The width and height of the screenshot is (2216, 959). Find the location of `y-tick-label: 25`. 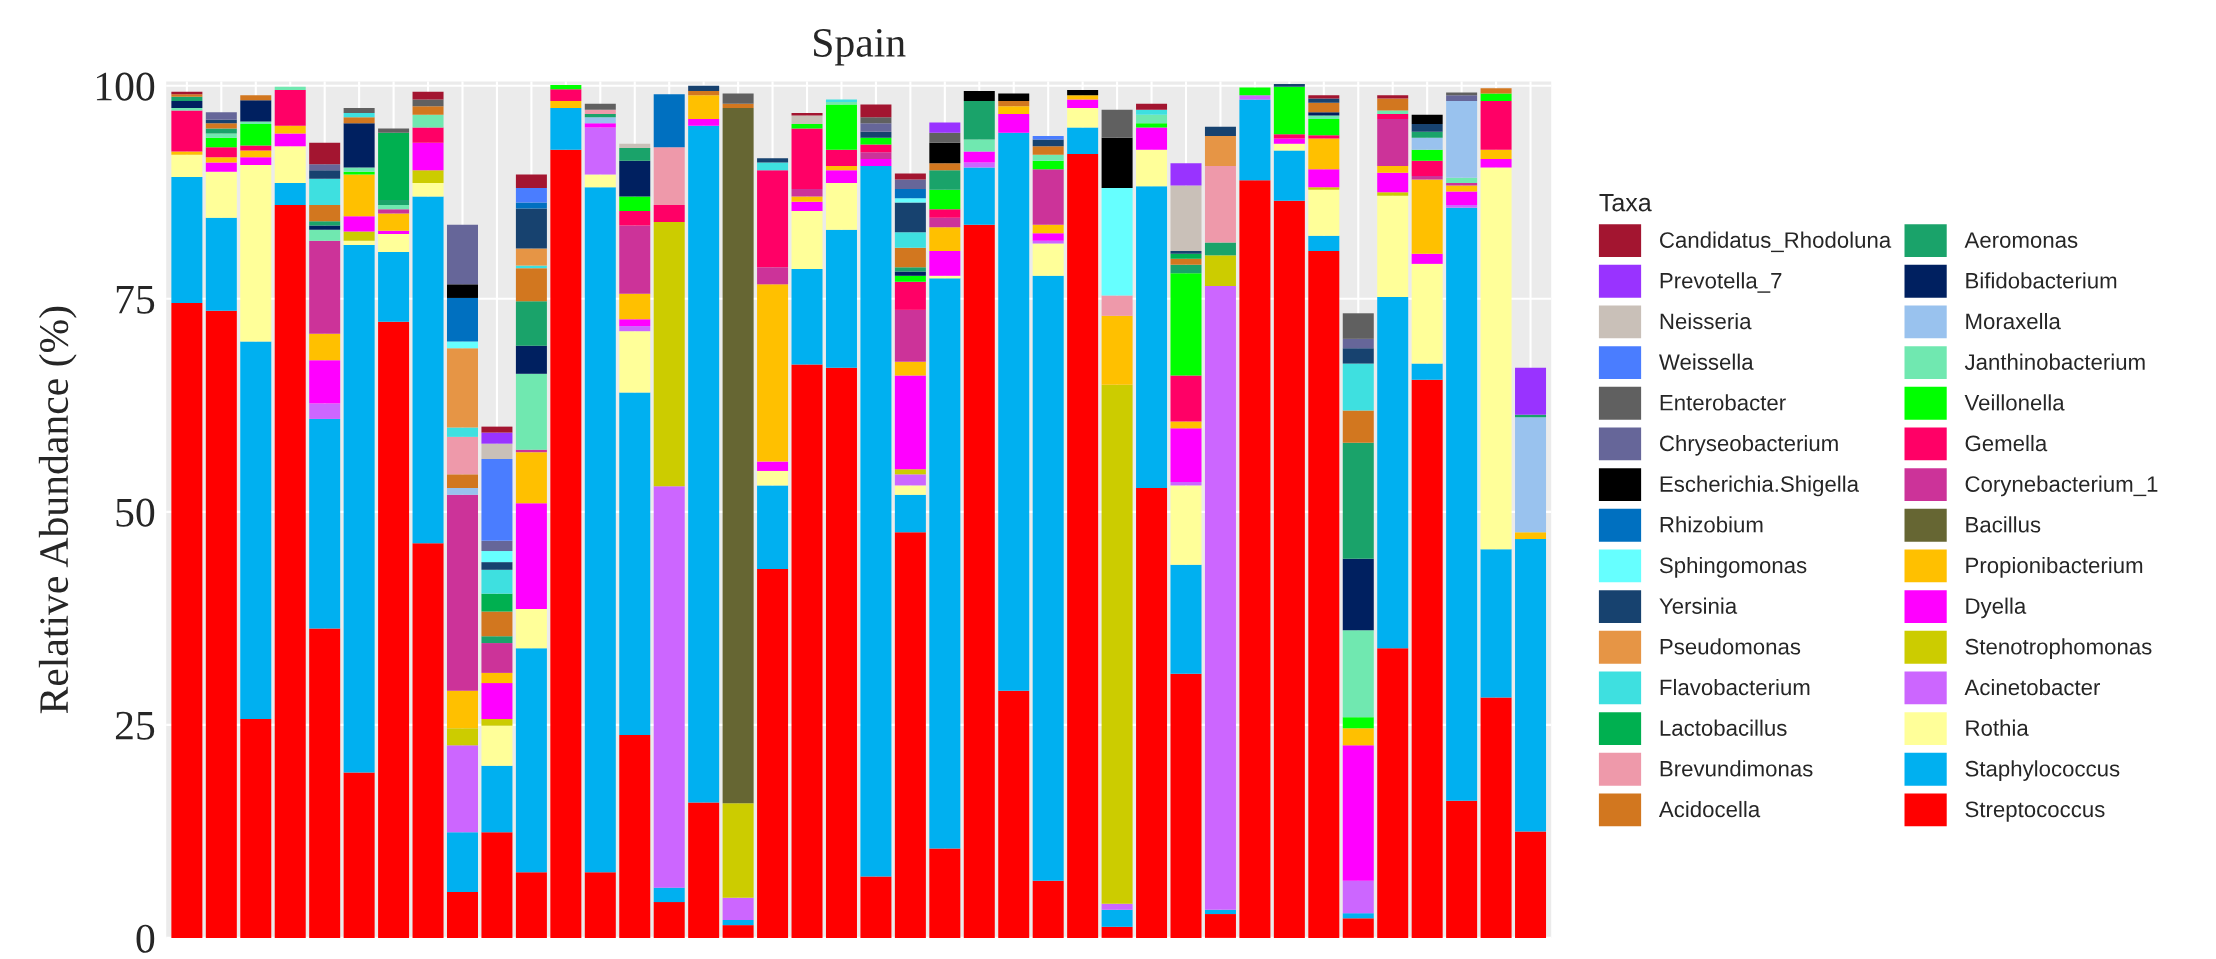

y-tick-label: 25 is located at coordinates (135, 725).